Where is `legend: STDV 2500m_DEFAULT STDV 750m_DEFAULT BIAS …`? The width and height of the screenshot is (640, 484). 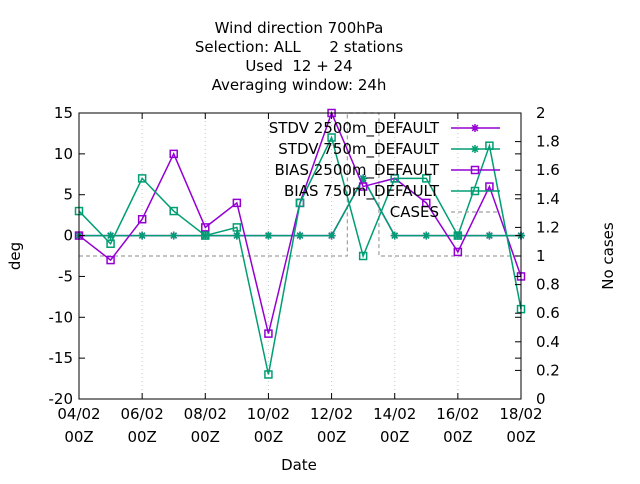
legend: STDV 2500m_DEFAULT STDV 750m_DEFAULT BIAS … is located at coordinates (384, 170).